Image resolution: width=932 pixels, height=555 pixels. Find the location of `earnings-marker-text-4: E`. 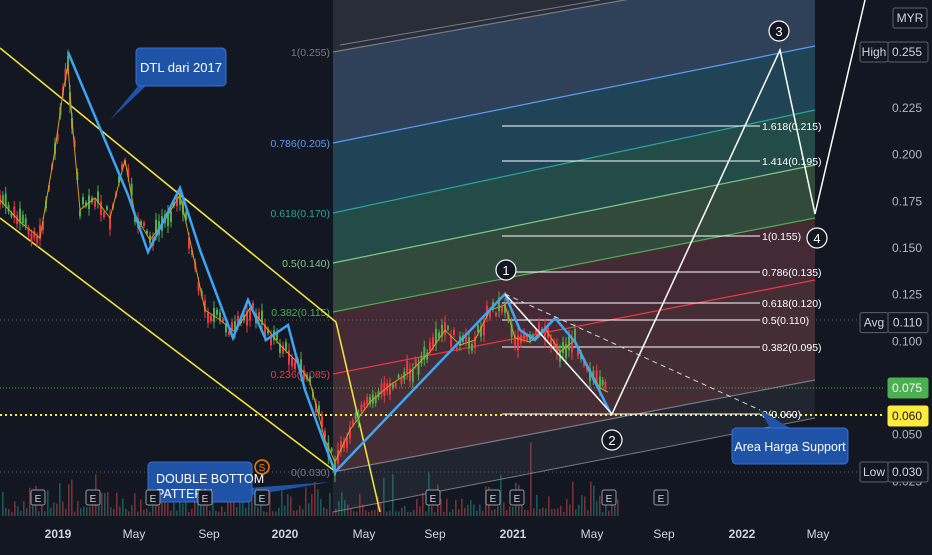

earnings-marker-text-4: E is located at coordinates (262, 499).